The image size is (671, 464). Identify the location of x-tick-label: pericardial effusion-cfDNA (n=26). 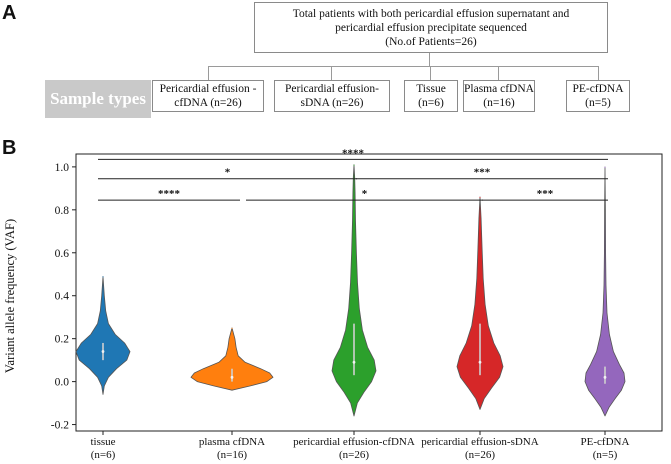
(354, 449).